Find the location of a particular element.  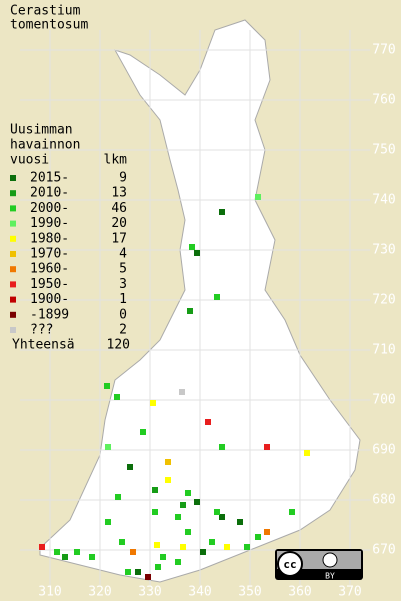

legend-count: 3 is located at coordinates (123, 284).